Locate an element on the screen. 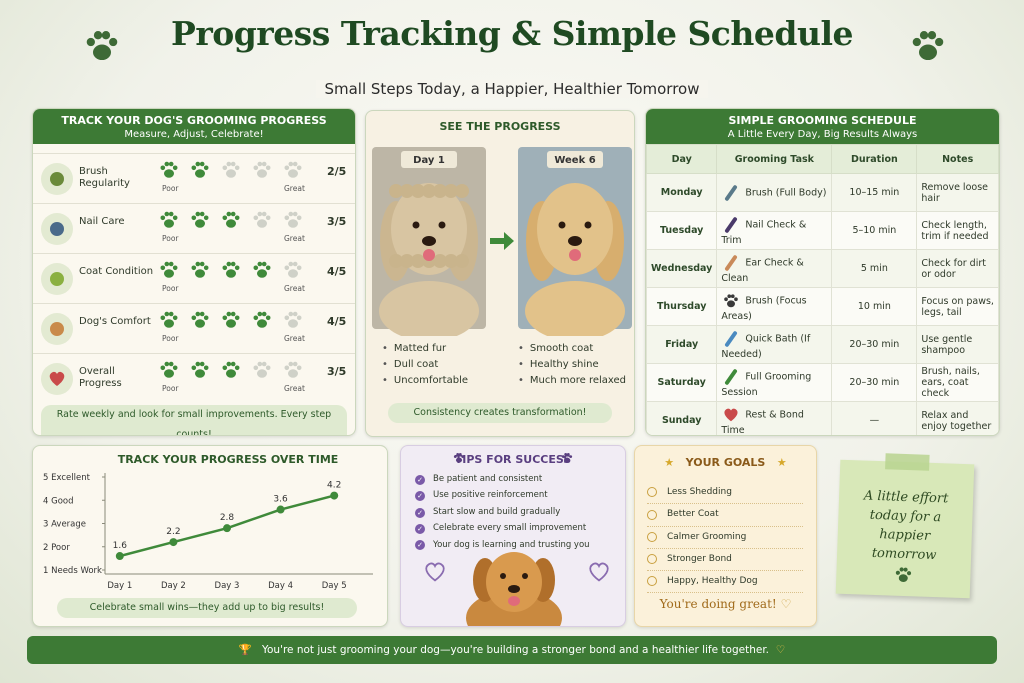 The height and width of the screenshot is (683, 1024). trophy-icon: 🏆 is located at coordinates (245, 650).